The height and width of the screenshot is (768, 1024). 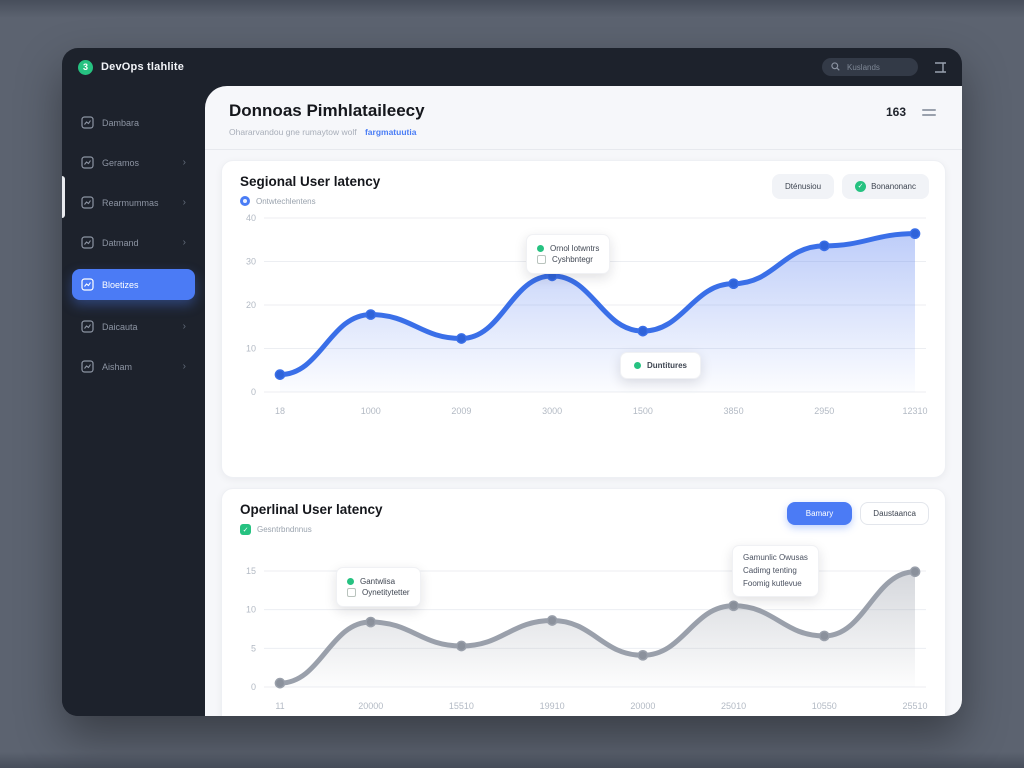 I want to click on chart2-secondary-button-label: Daustaanca, so click(x=894, y=513).